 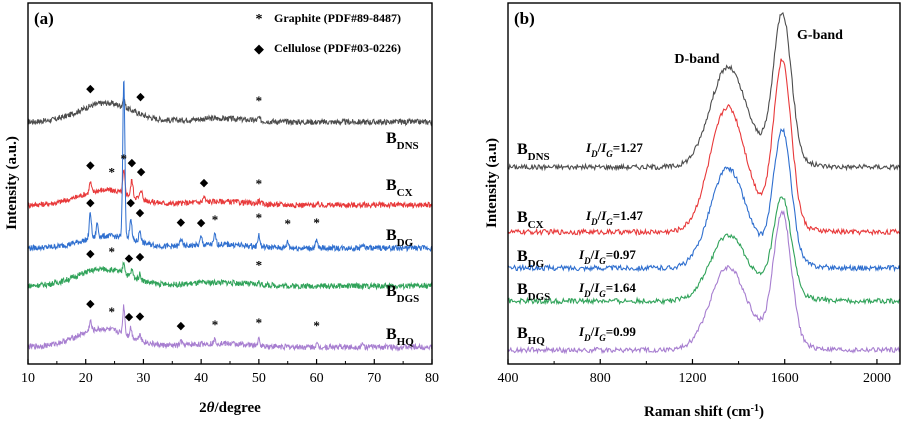 I want to click on ratio-value: =0.99, so click(x=621, y=331).